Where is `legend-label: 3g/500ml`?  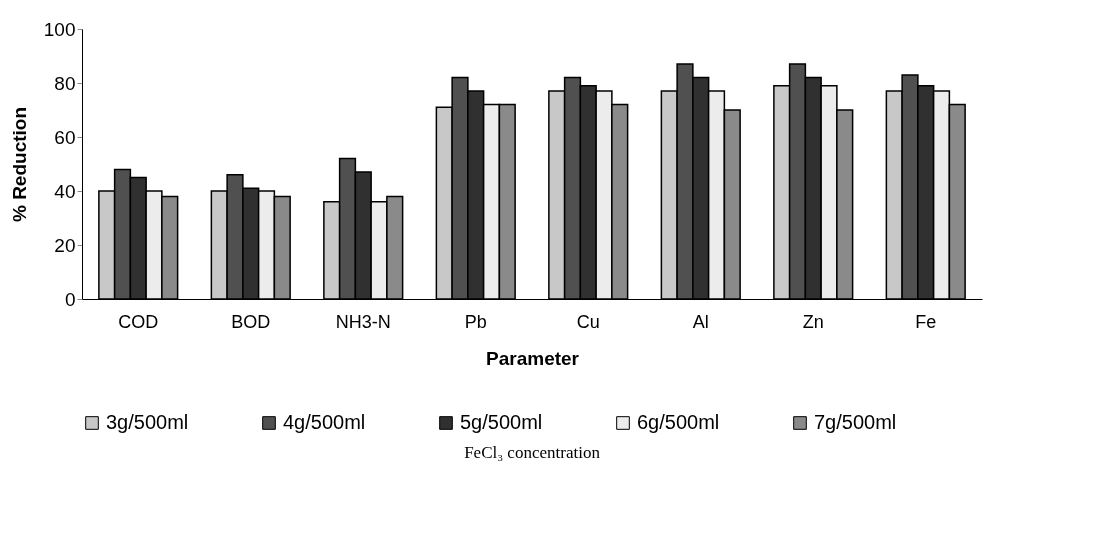
legend-label: 3g/500ml is located at coordinates (147, 422).